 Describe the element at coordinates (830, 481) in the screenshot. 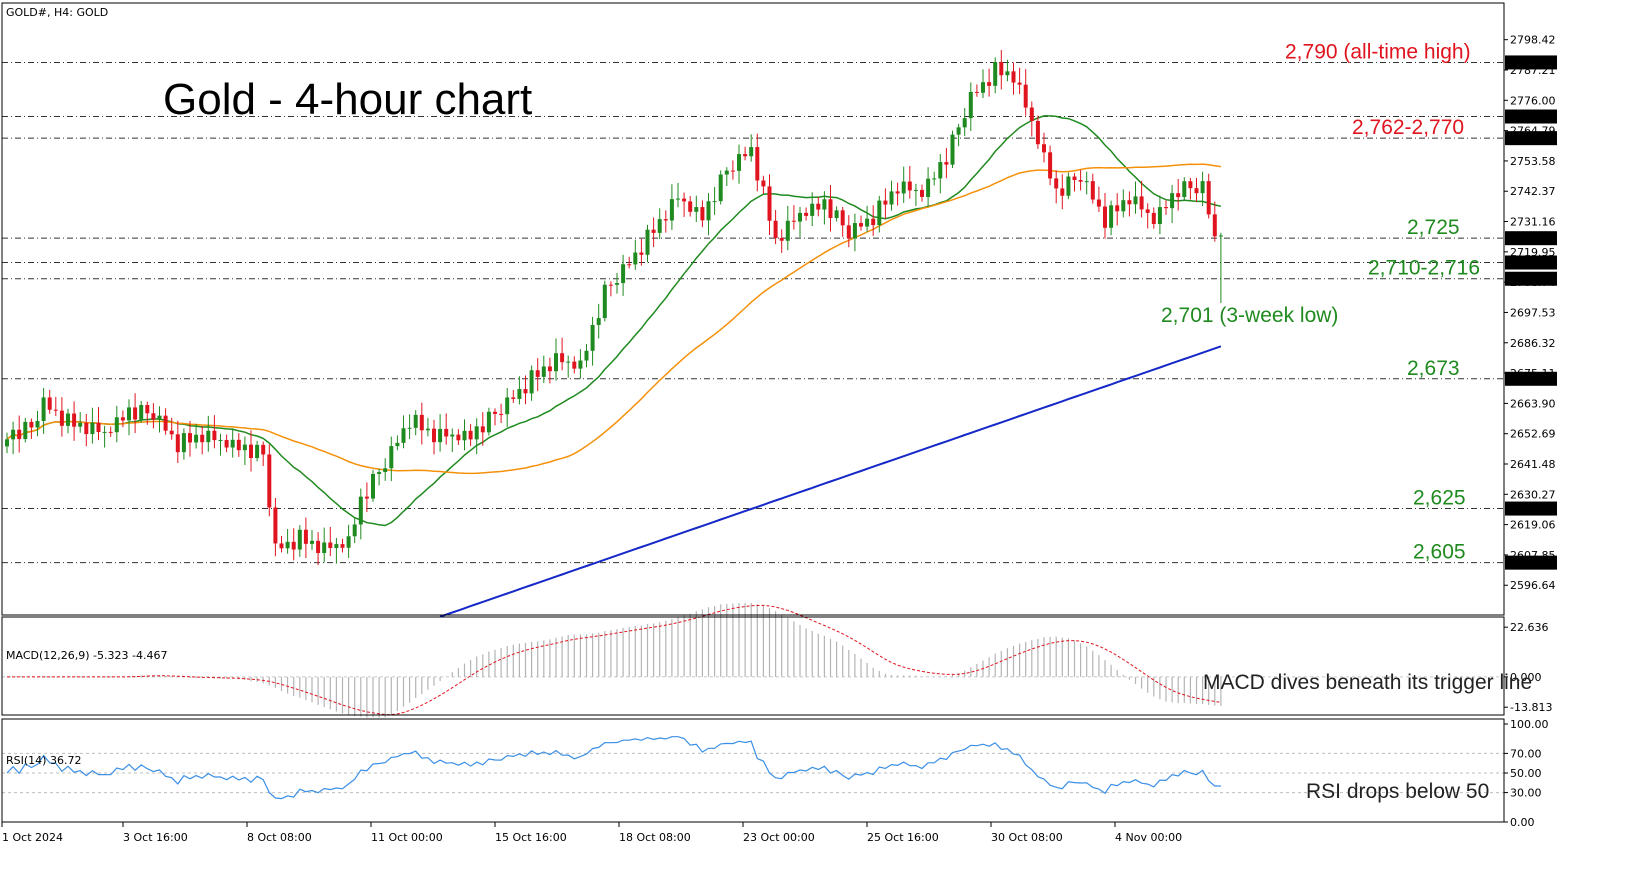

I see `sma200-line` at that location.